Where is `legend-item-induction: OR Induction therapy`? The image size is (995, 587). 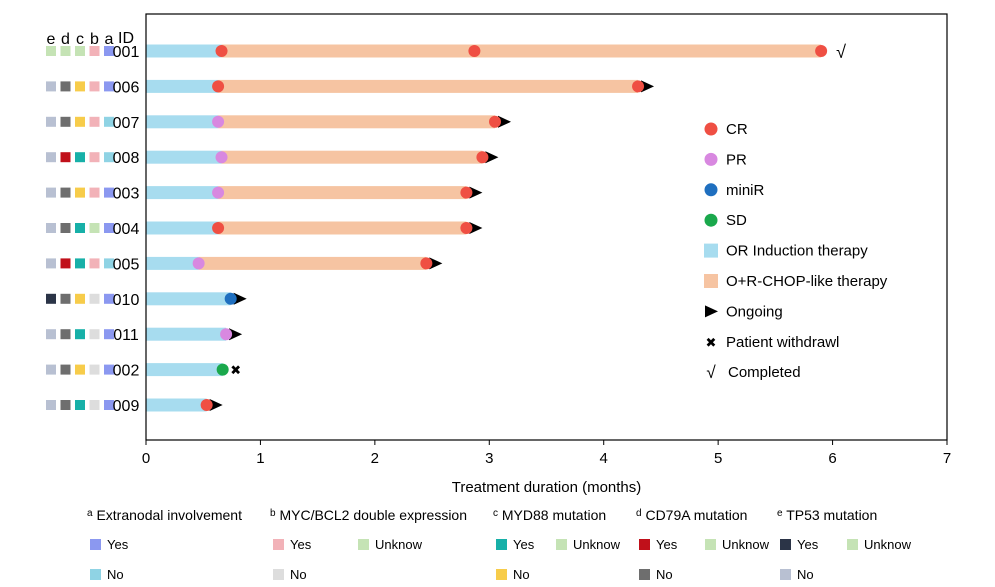 legend-item-induction: OR Induction therapy is located at coordinates (786, 251).